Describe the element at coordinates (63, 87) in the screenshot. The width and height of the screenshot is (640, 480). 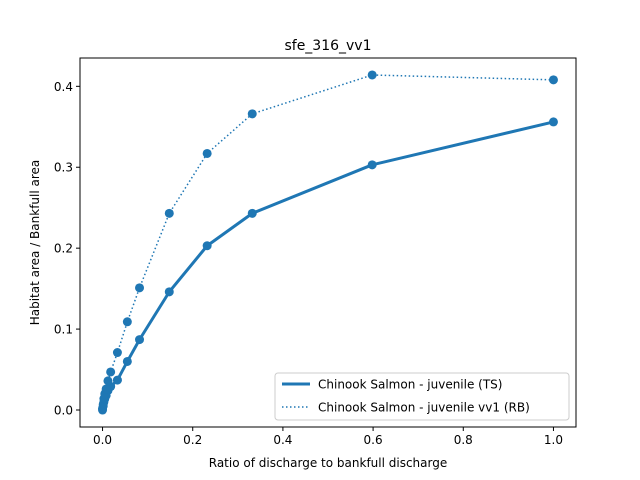
I see `y-tick-label: 0.4` at that location.